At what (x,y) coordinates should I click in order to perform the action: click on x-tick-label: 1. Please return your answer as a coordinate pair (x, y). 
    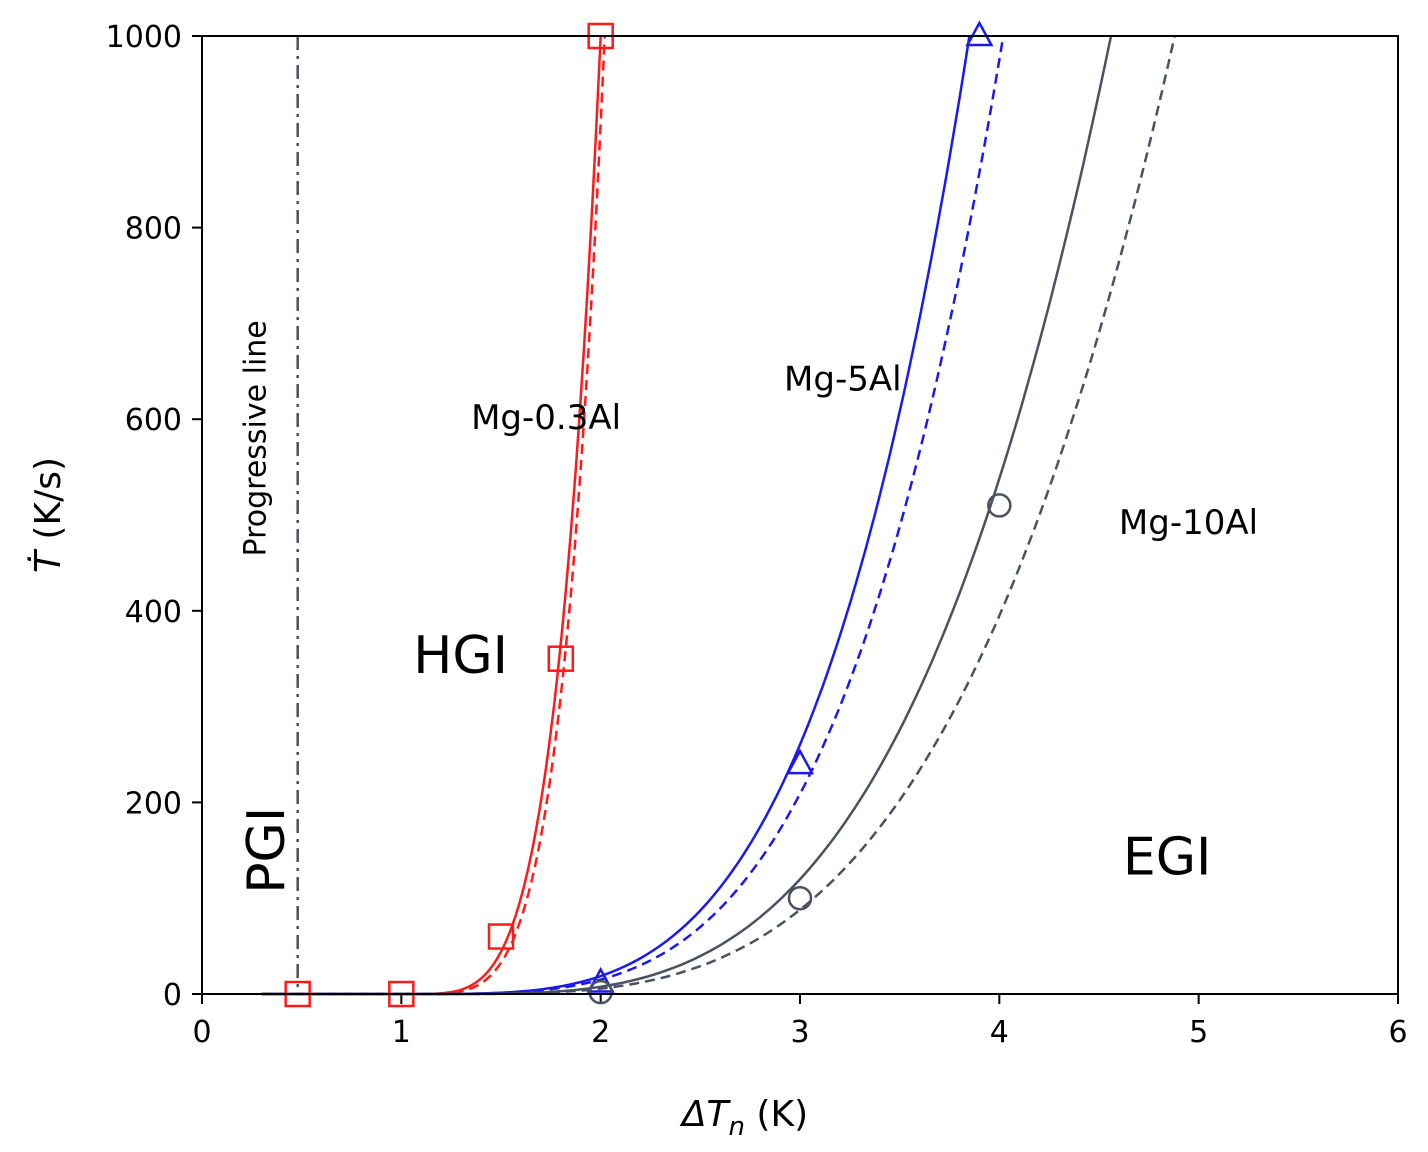
    Looking at the image, I should click on (401, 1032).